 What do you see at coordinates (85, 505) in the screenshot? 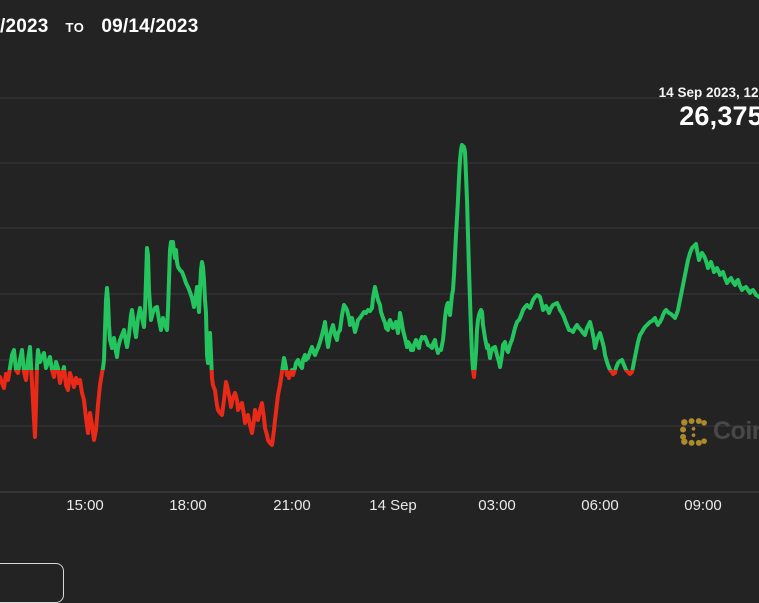
I see `x-tick-label: 15:00` at bounding box center [85, 505].